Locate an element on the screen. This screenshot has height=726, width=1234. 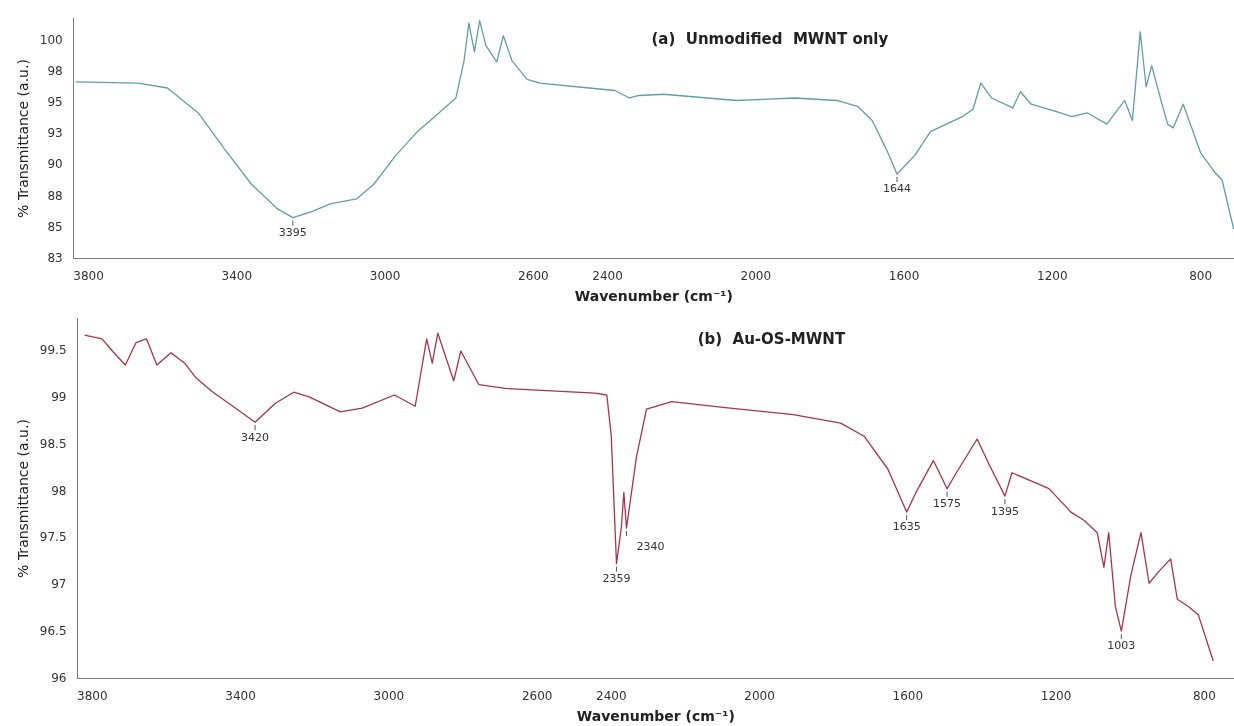
y-tick-label: 88 is located at coordinates (55, 195).